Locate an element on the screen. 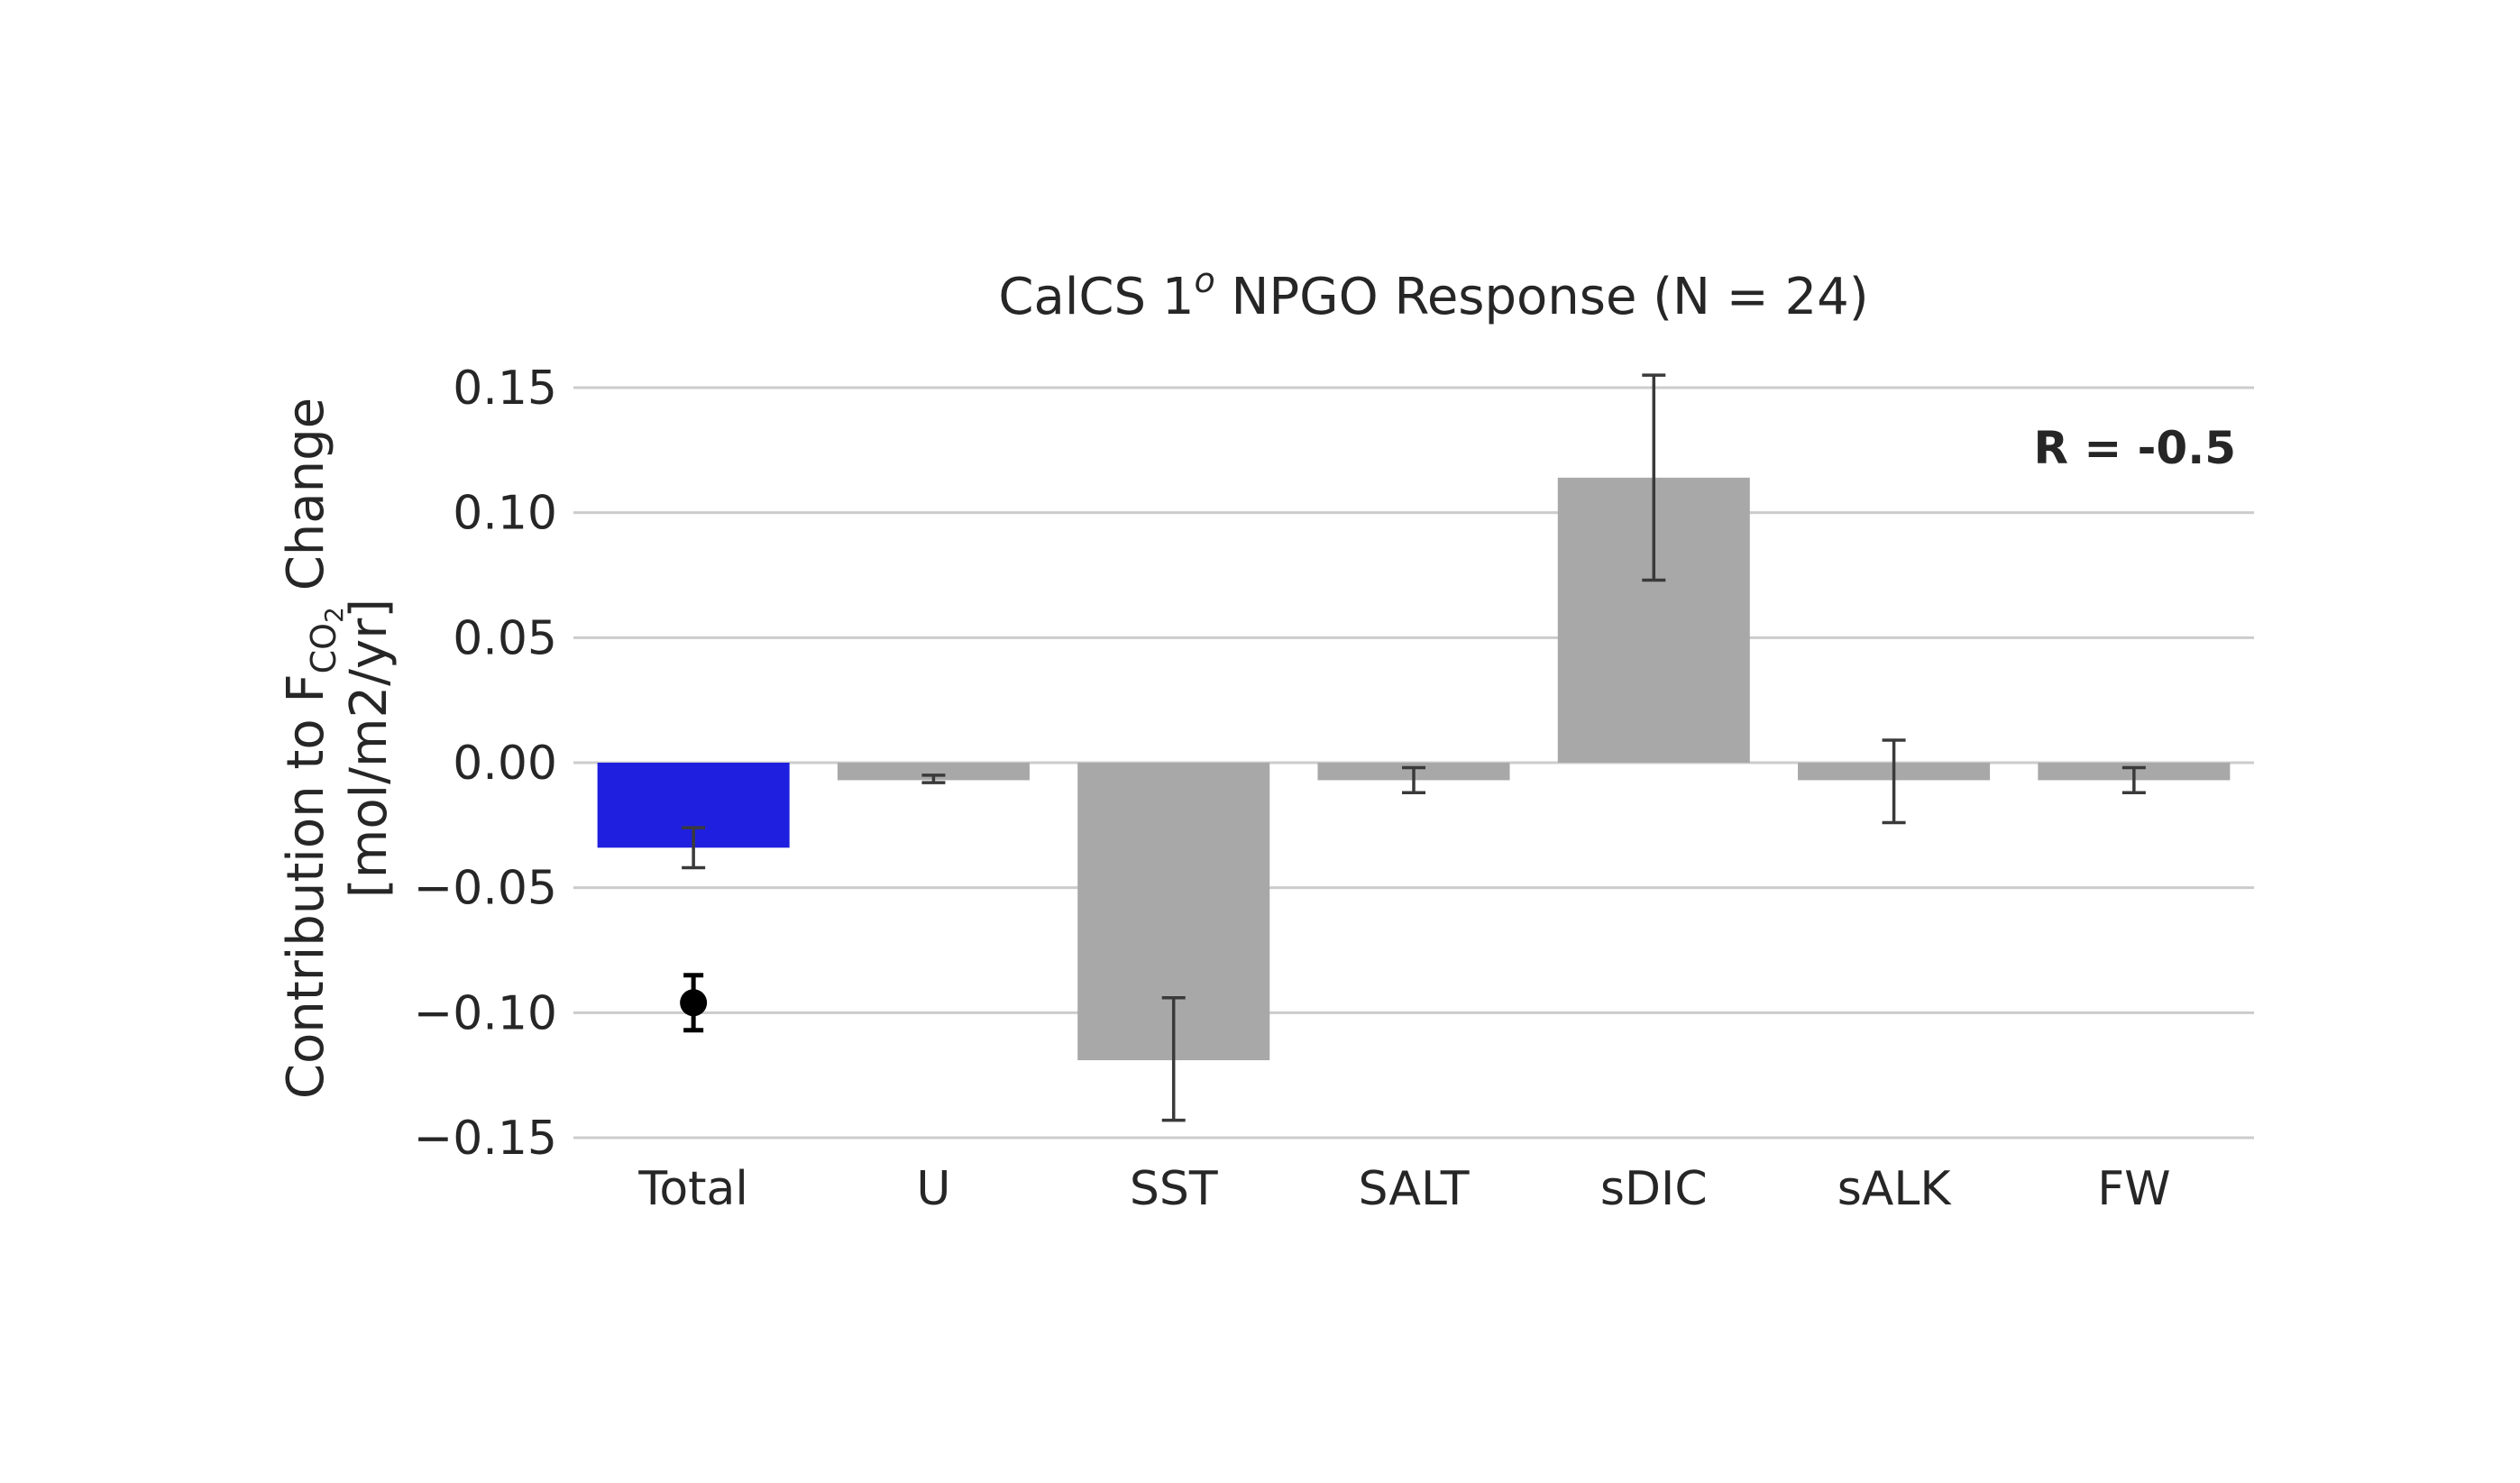 This screenshot has width=2520, height=1483. x-tick-label: Total is located at coordinates (692, 1189).